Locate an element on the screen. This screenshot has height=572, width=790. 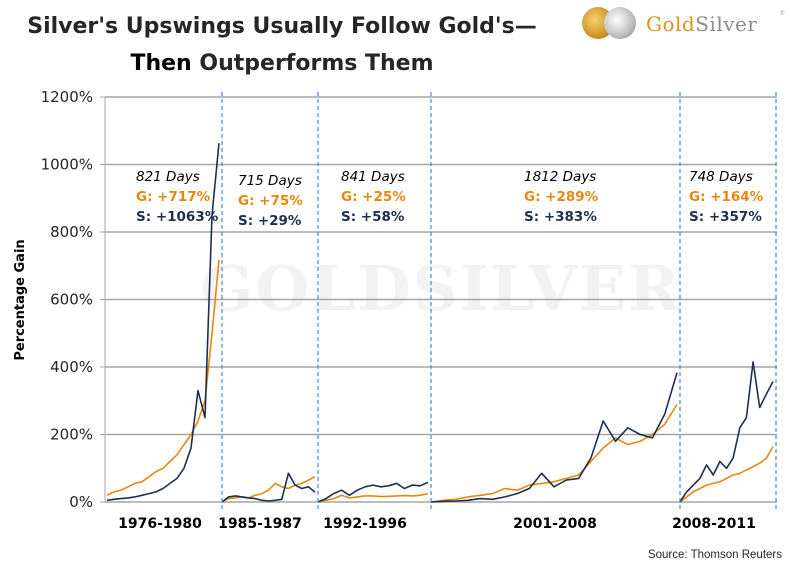
y-tick-label: 600% is located at coordinates (71, 300).